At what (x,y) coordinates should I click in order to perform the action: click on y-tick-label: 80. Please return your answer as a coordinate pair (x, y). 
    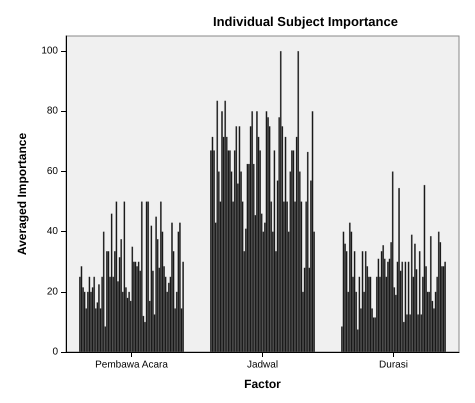
    Looking at the image, I should click on (52, 111).